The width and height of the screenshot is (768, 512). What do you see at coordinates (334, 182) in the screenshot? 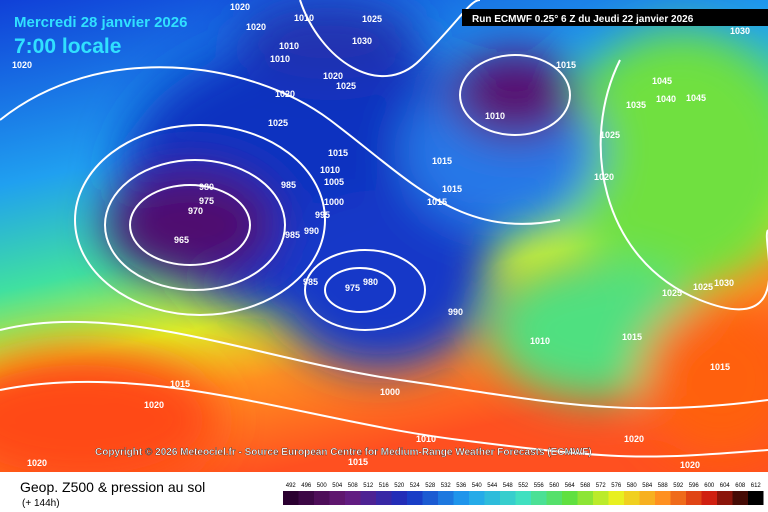
I see `isobar-label: 1005` at bounding box center [334, 182].